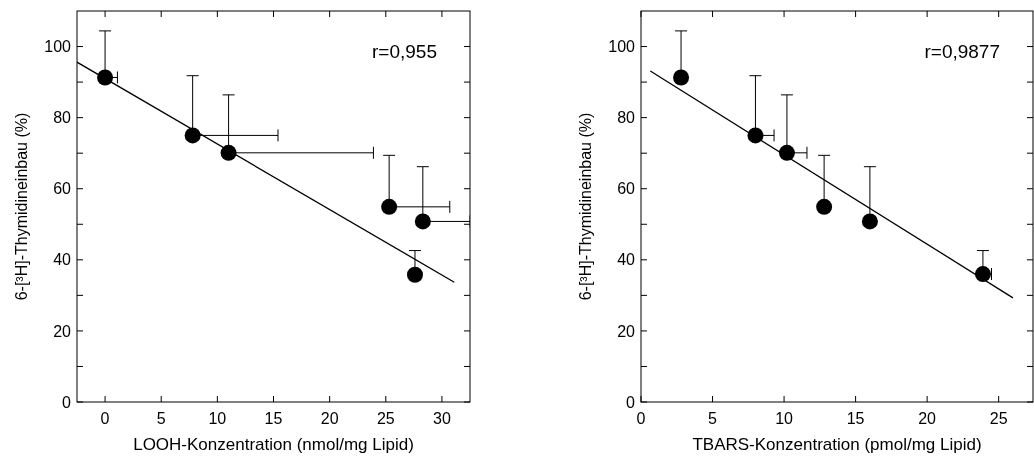 The height and width of the screenshot is (463, 1034). Describe the element at coordinates (273, 444) in the screenshot. I see `x-axis-title: LOOH-Konzentration (nmol/mg Lipid)` at that location.